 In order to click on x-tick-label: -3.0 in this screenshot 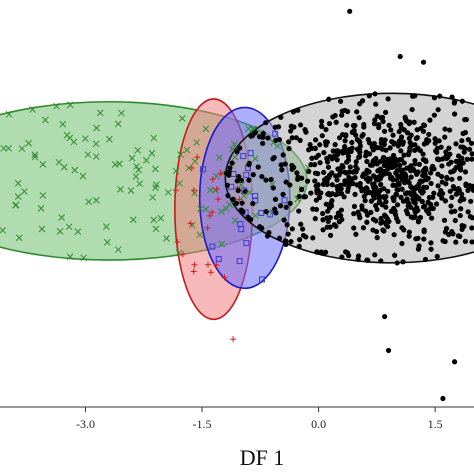, I will do `click(85, 424)`.